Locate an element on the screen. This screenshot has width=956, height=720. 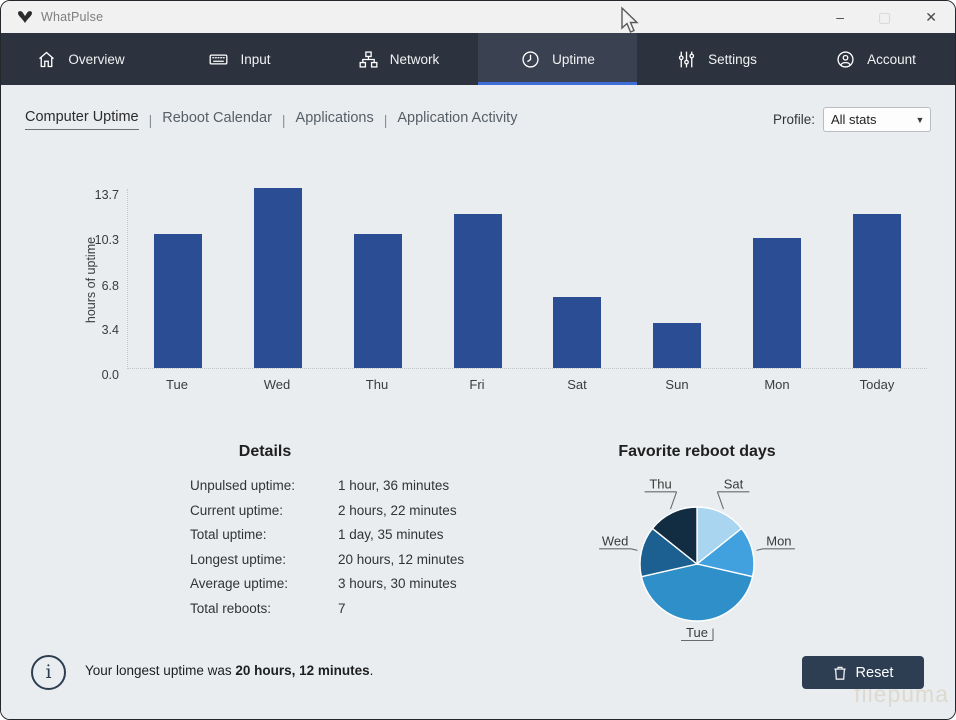
subnav-applications: Applications is located at coordinates (334, 117).